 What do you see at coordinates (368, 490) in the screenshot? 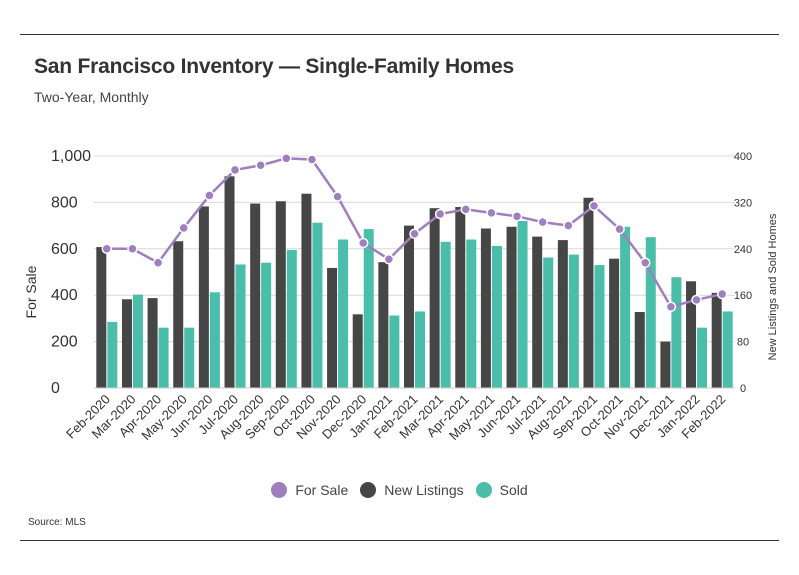
I see `legend-swatch-new-listings` at bounding box center [368, 490].